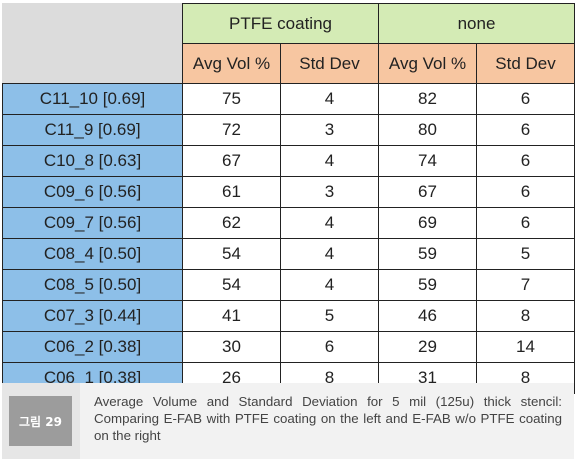  What do you see at coordinates (427, 130) in the screenshot?
I see `avg-vol-cell: 80` at bounding box center [427, 130].